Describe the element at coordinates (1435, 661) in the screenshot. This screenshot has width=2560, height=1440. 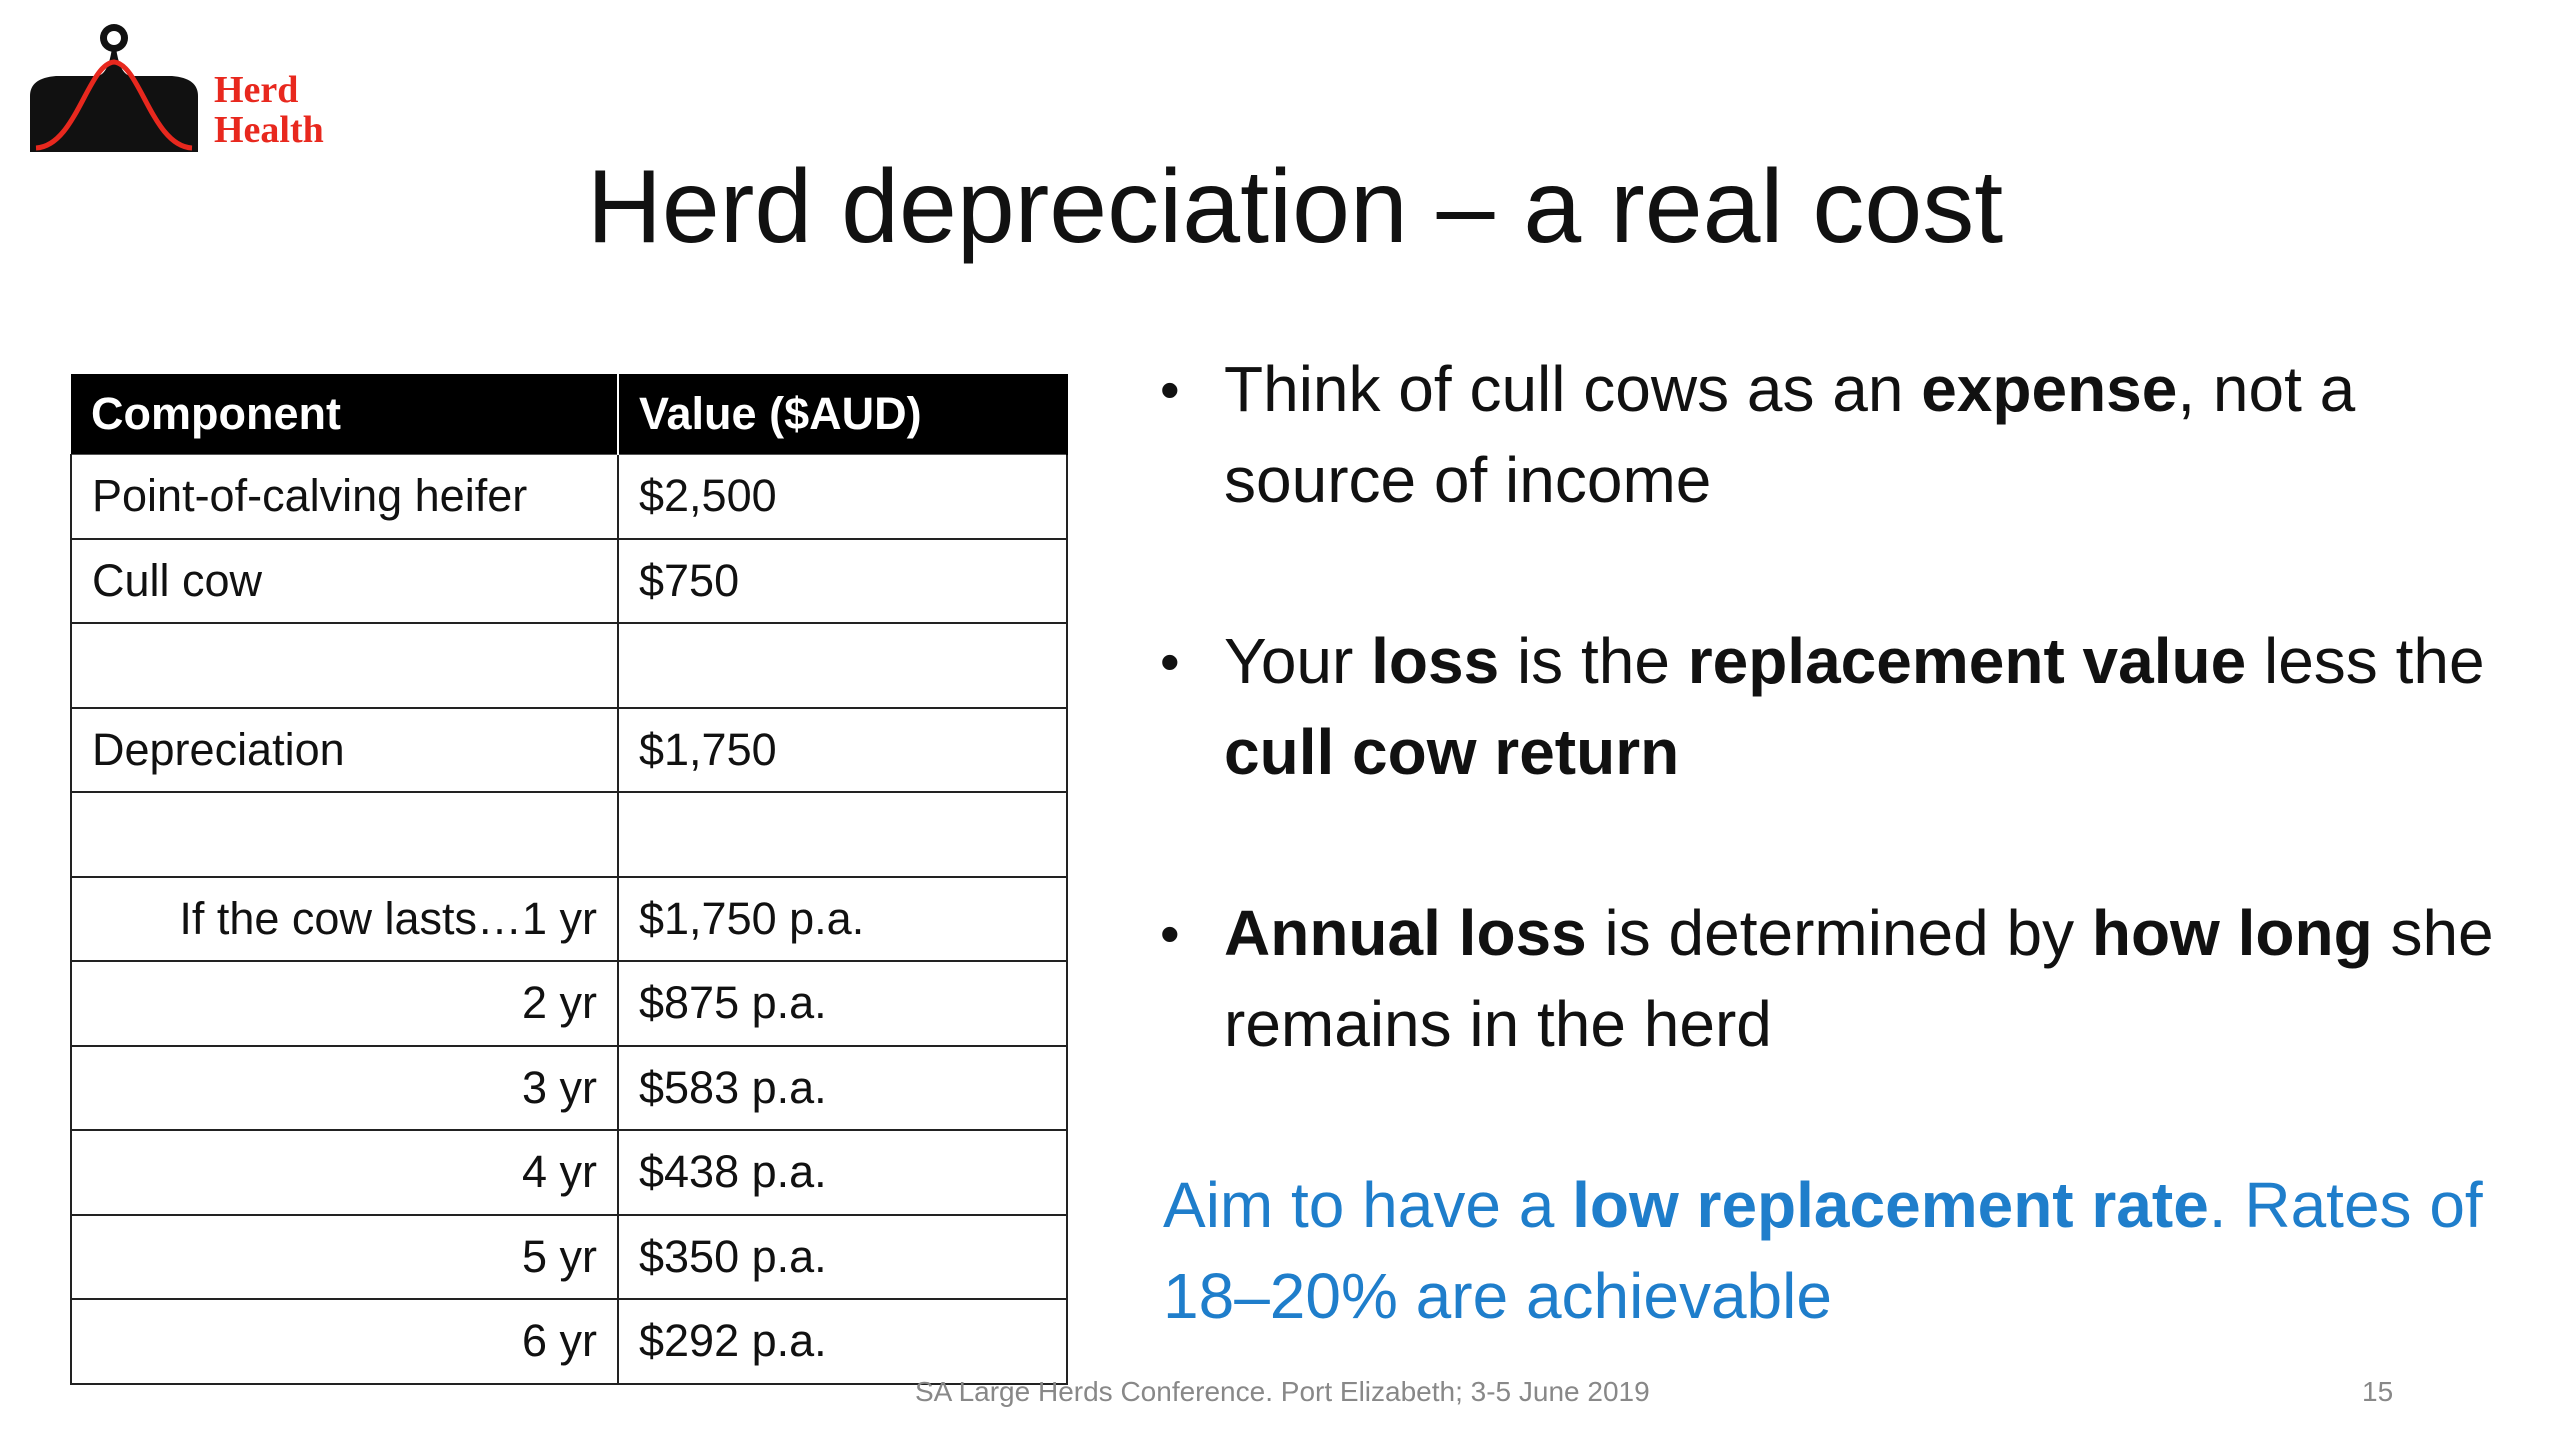
I see `bullet-emphasis: loss` at that location.